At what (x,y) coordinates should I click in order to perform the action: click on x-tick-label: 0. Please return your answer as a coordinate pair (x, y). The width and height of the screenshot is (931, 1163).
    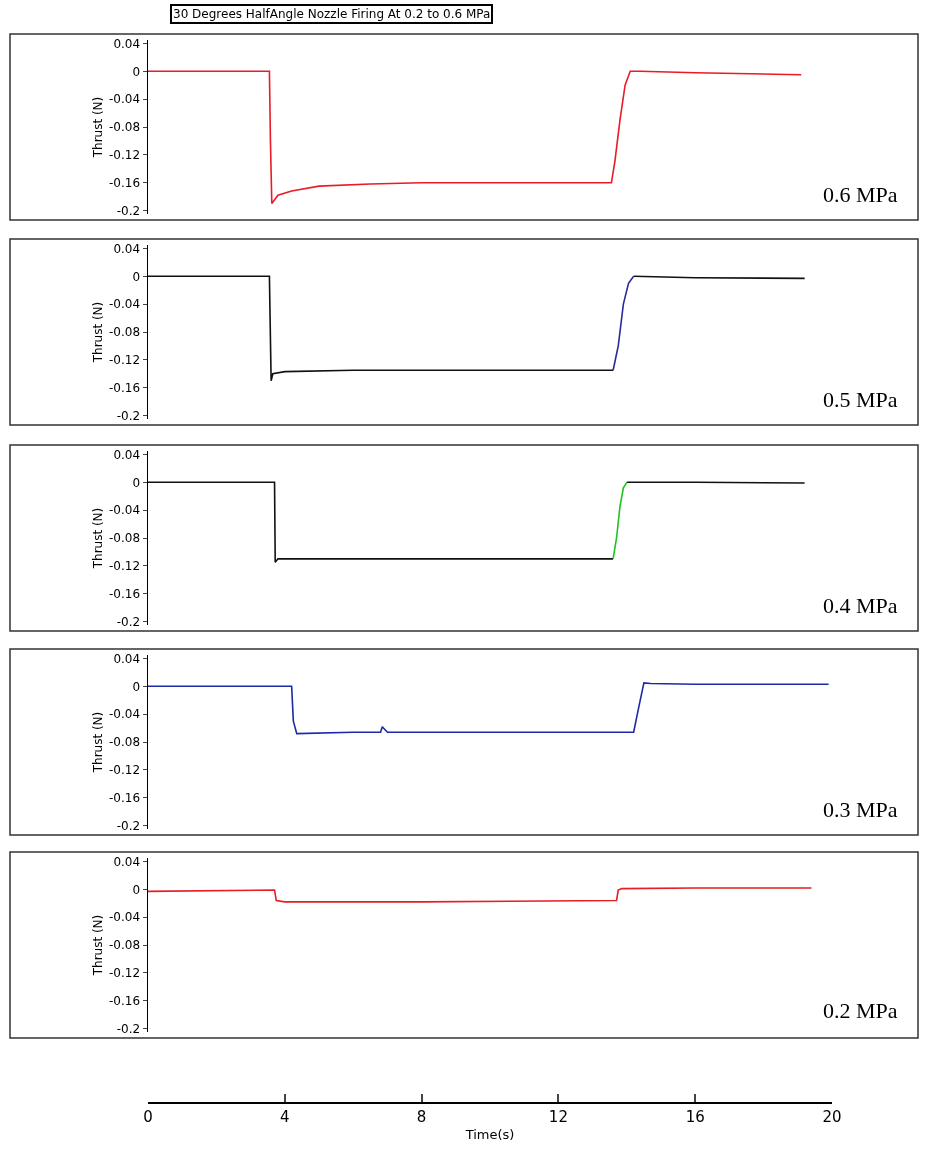
    Looking at the image, I should click on (148, 1117).